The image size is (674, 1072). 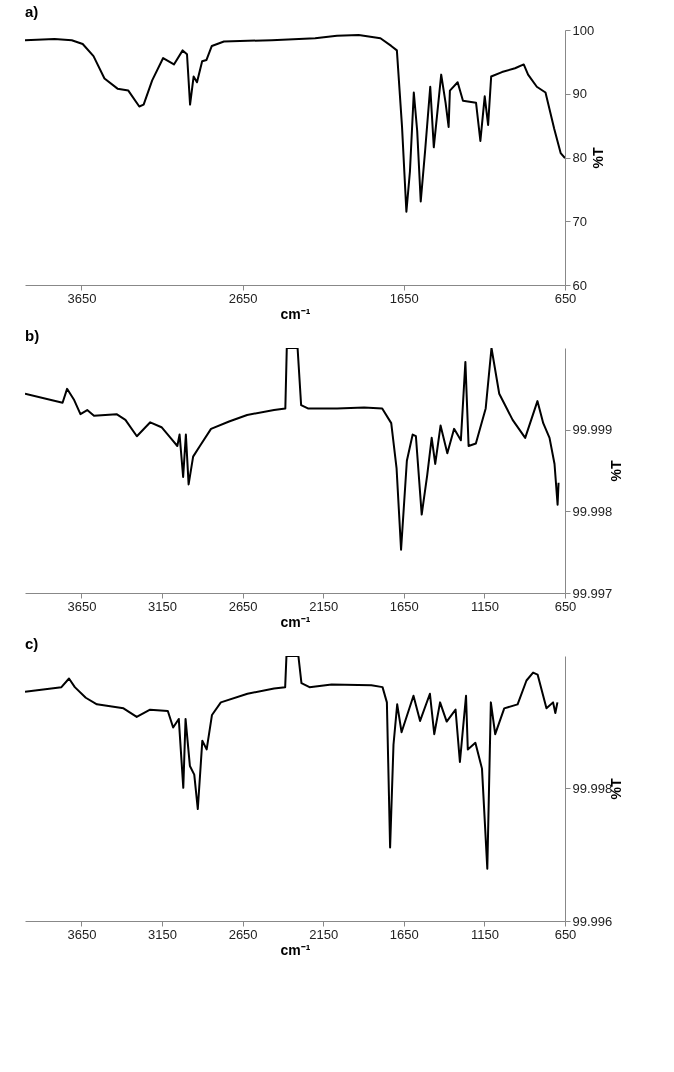 I want to click on chart-title: b), so click(x=32, y=335).